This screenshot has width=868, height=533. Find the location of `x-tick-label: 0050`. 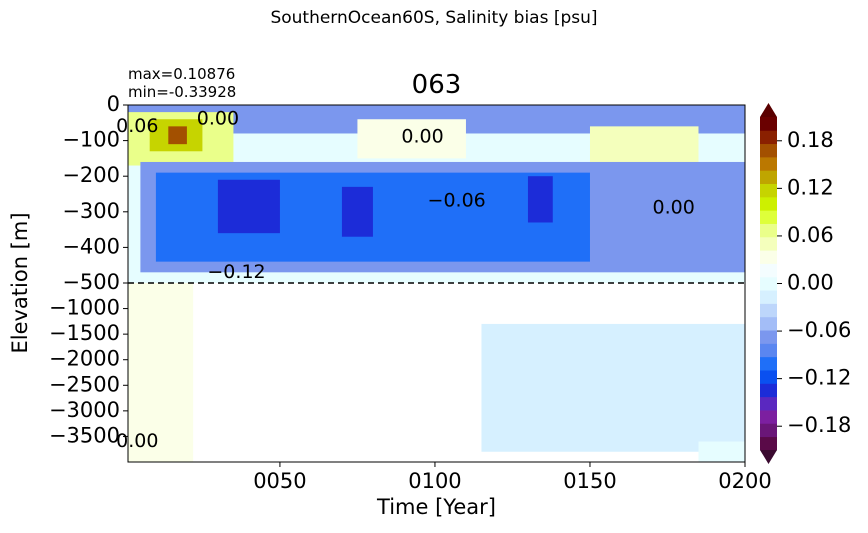

x-tick-label: 0050 is located at coordinates (279, 481).